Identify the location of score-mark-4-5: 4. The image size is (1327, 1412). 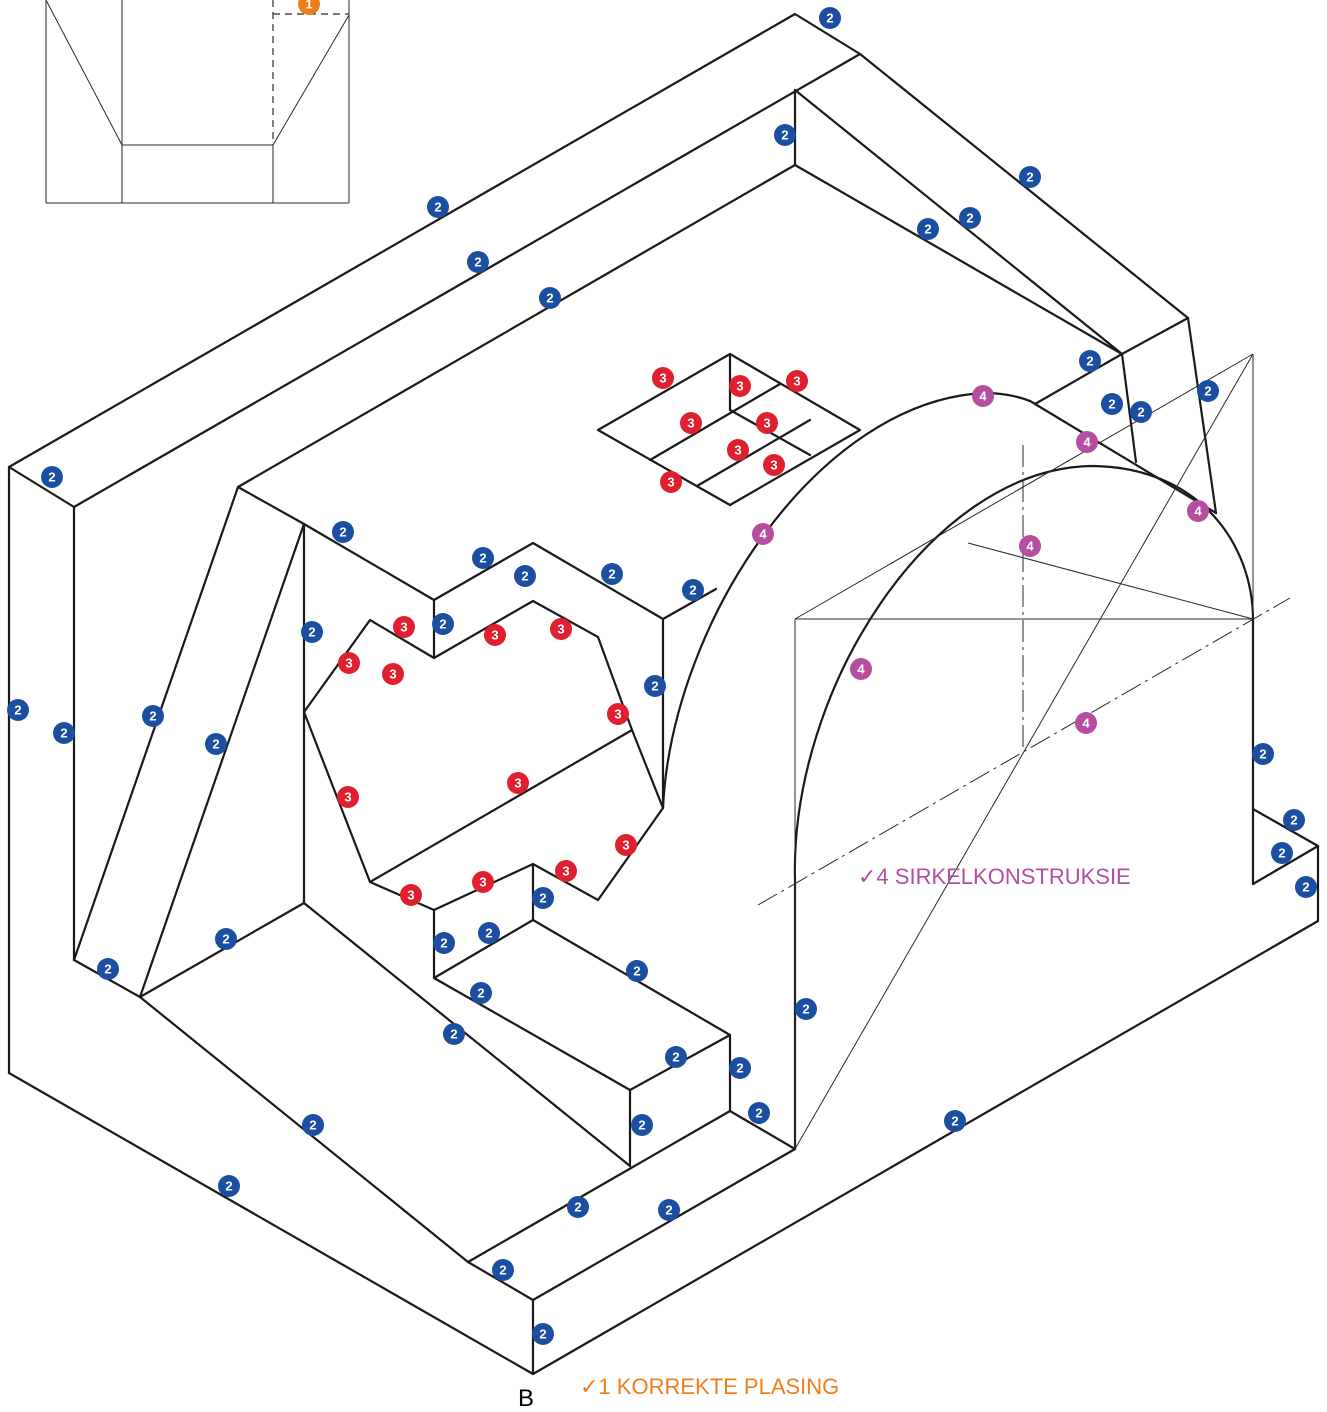
(1030, 546).